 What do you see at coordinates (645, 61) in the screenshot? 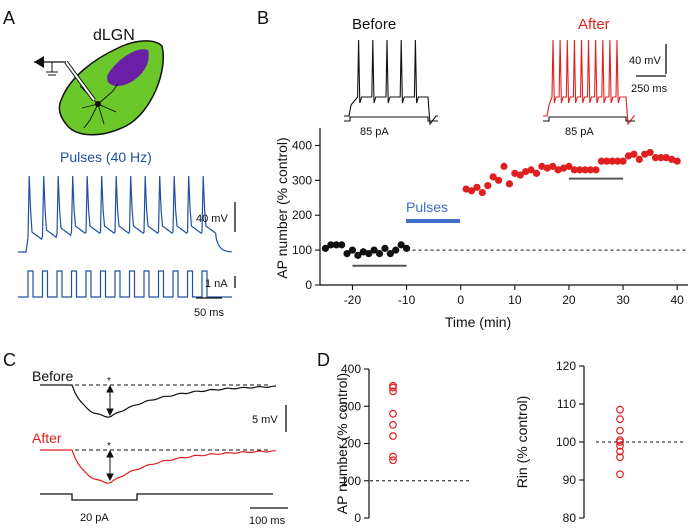
I see `b-voltage-scale-label: 40 mV` at bounding box center [645, 61].